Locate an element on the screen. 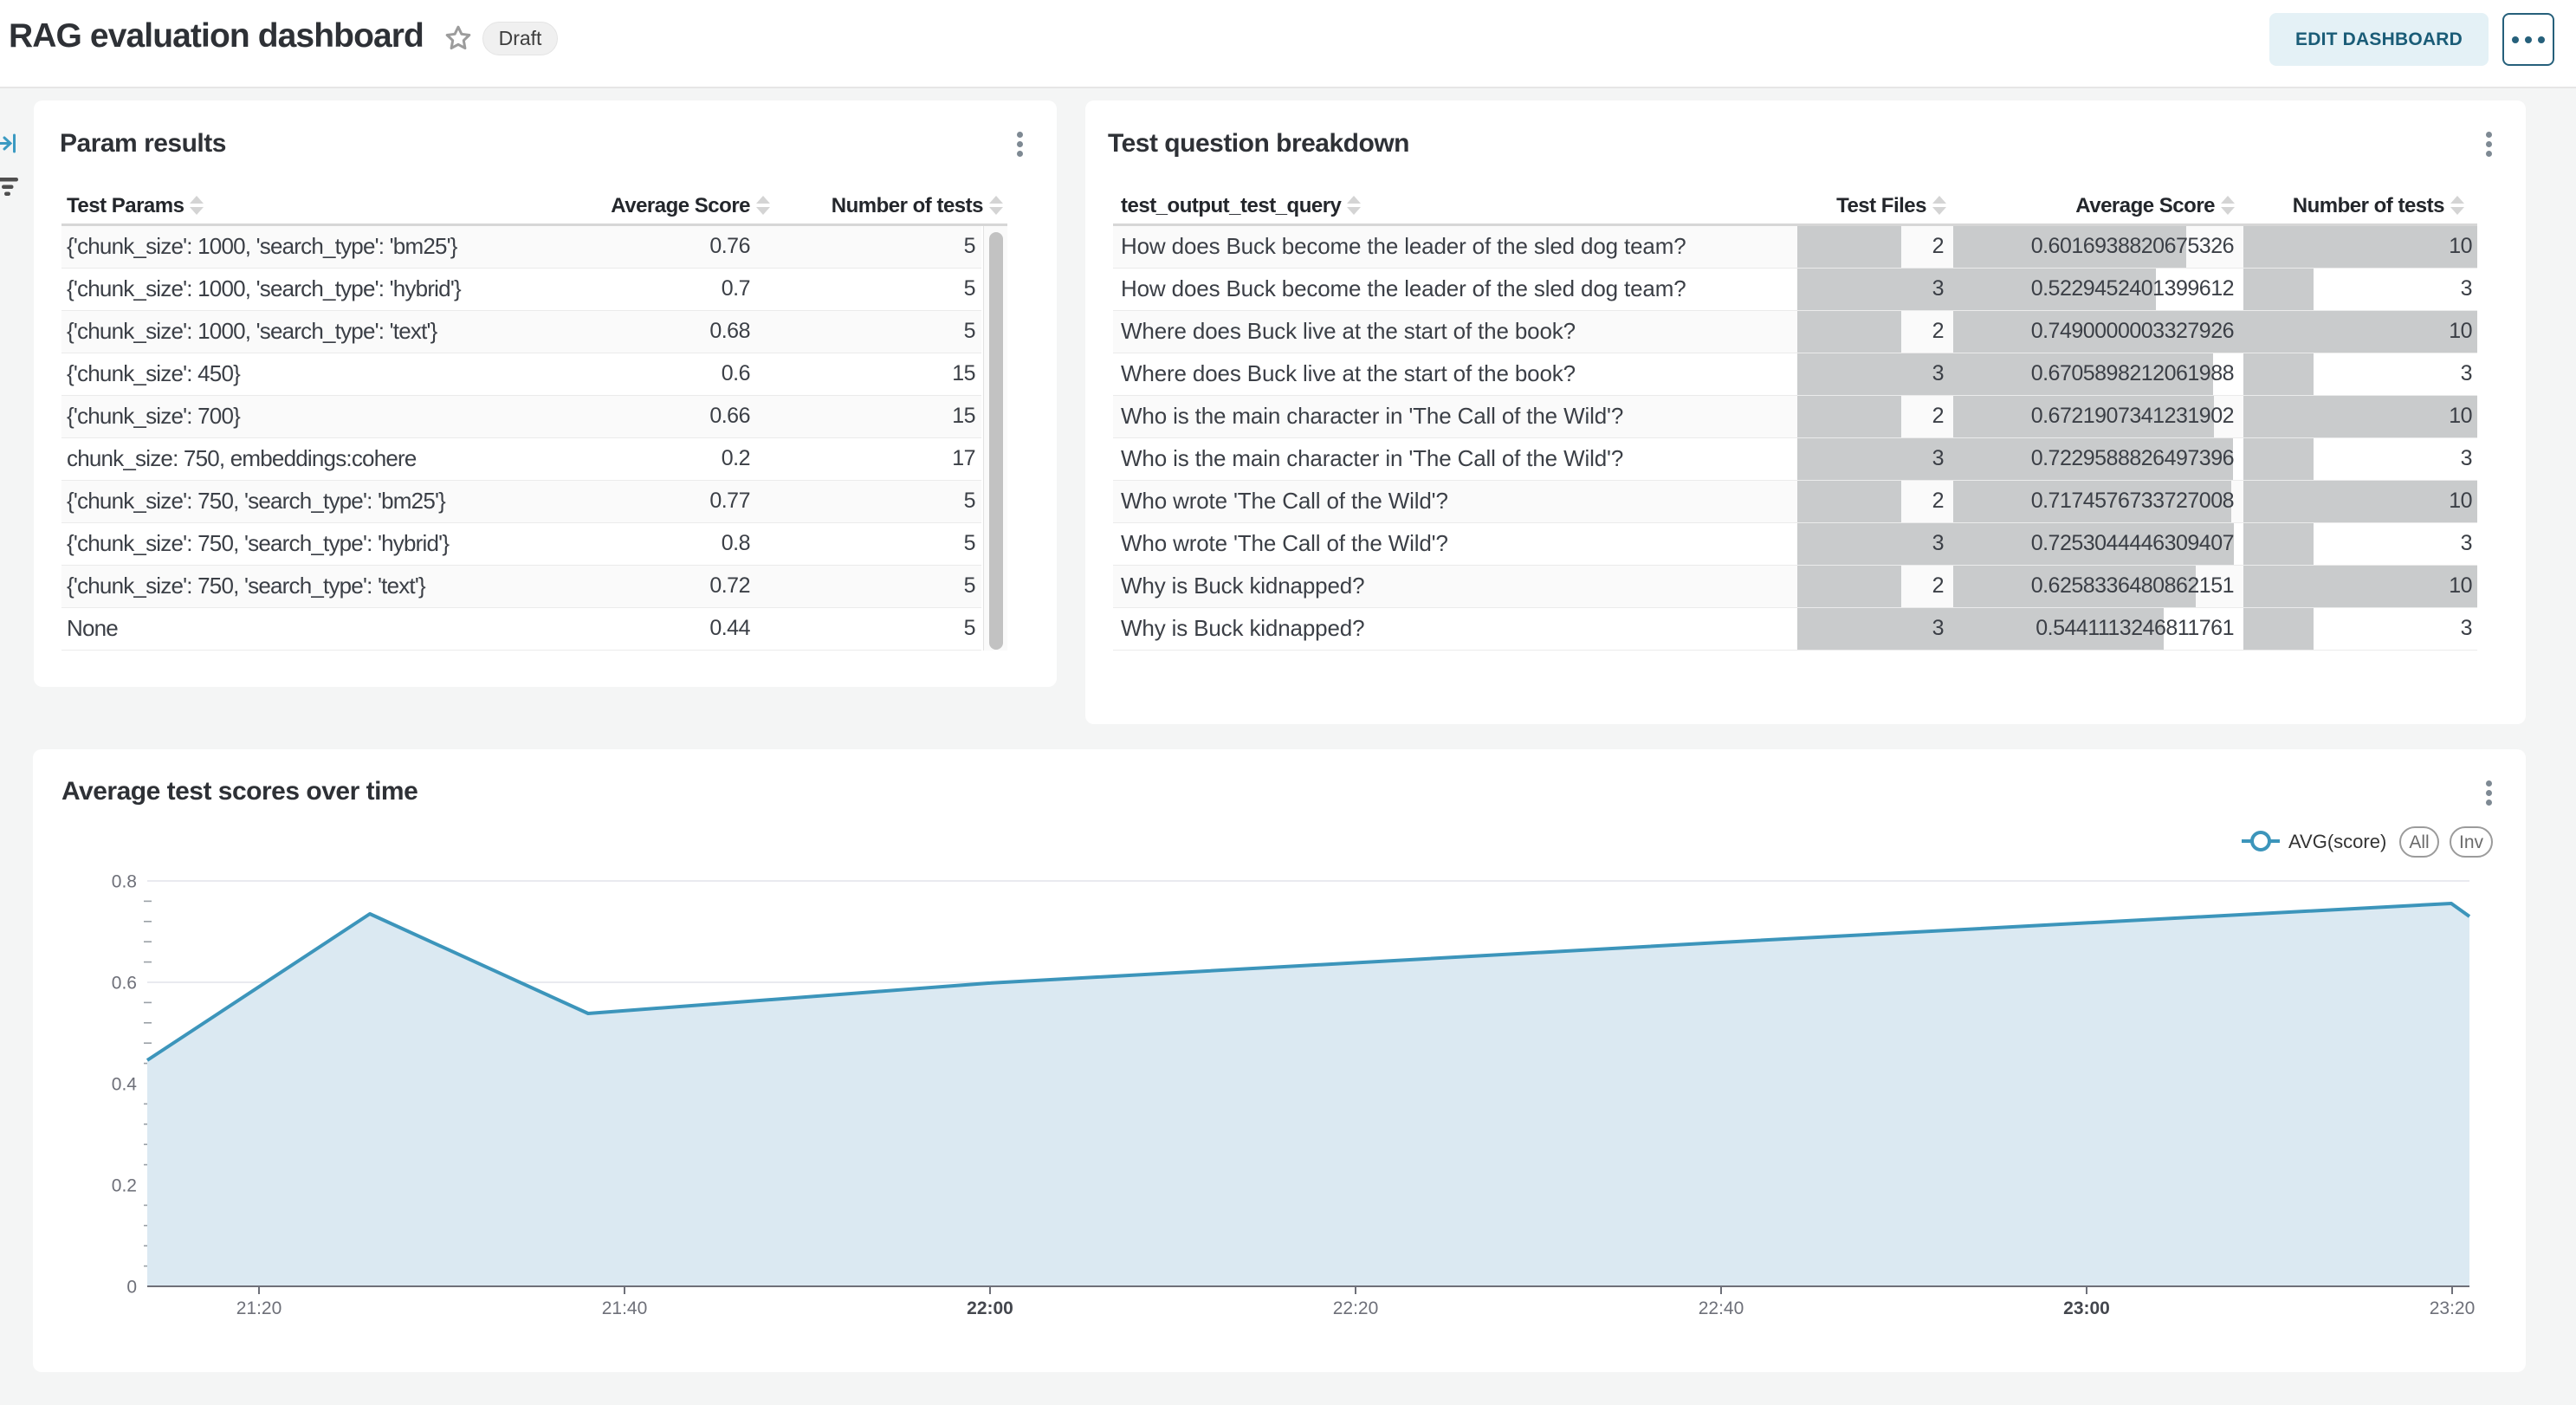 This screenshot has height=1405, width=2576. svg-text: 0.2 is located at coordinates (124, 1186).